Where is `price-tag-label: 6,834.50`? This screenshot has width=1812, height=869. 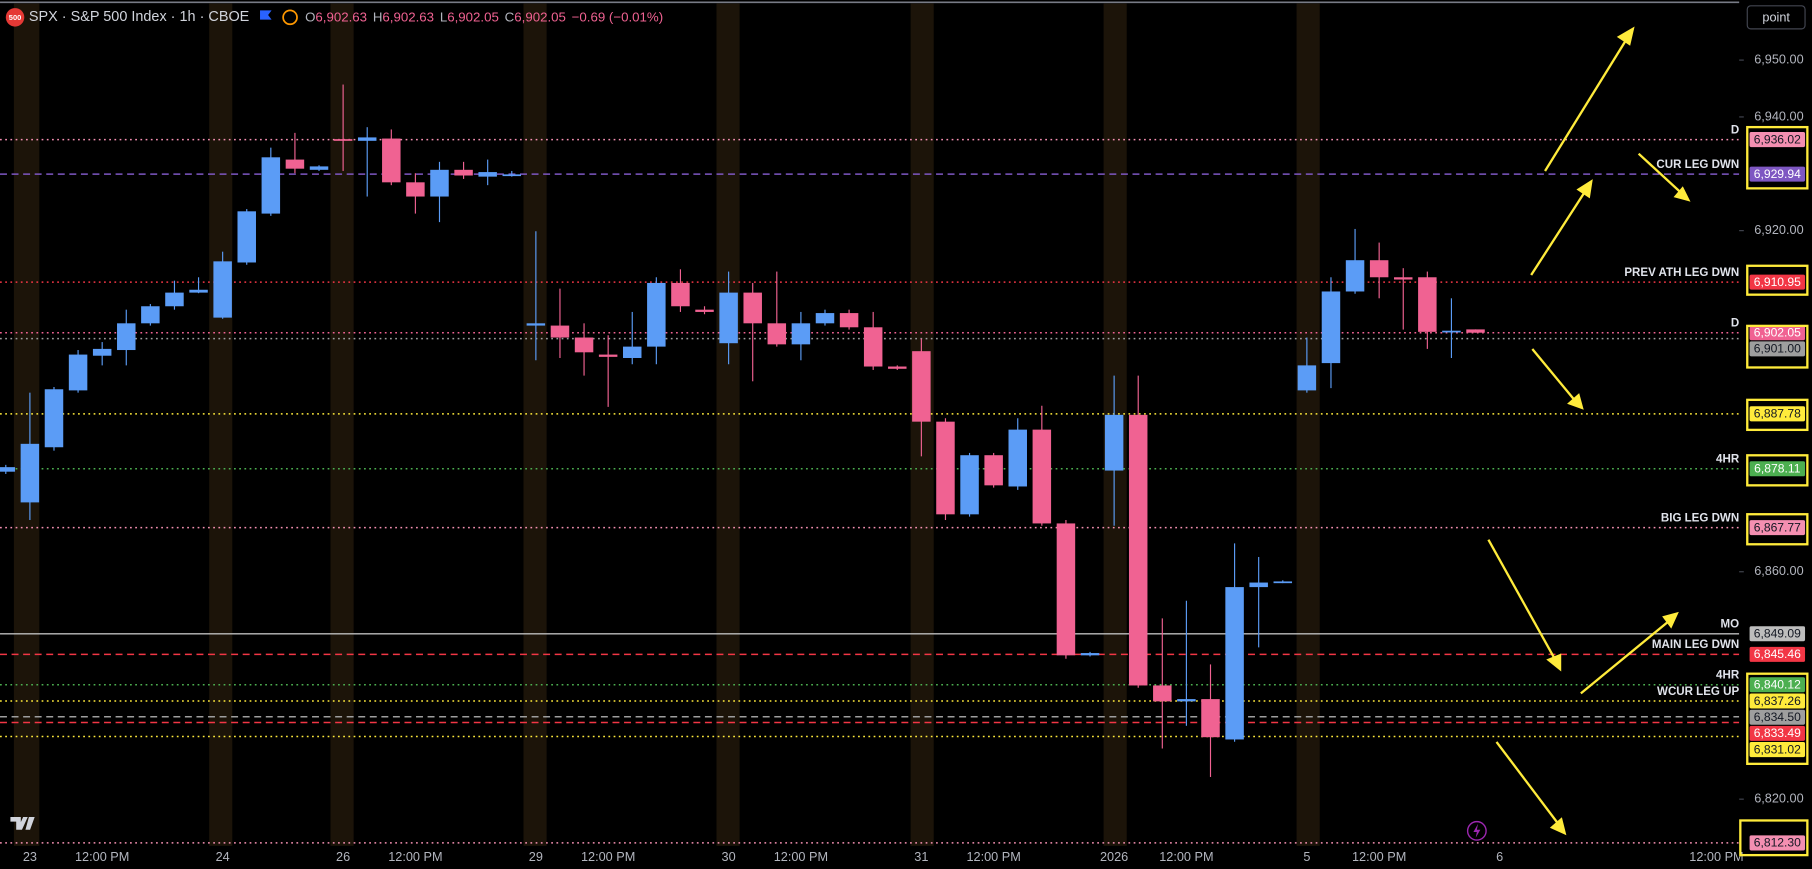
price-tag-label: 6,834.50 is located at coordinates (1777, 717).